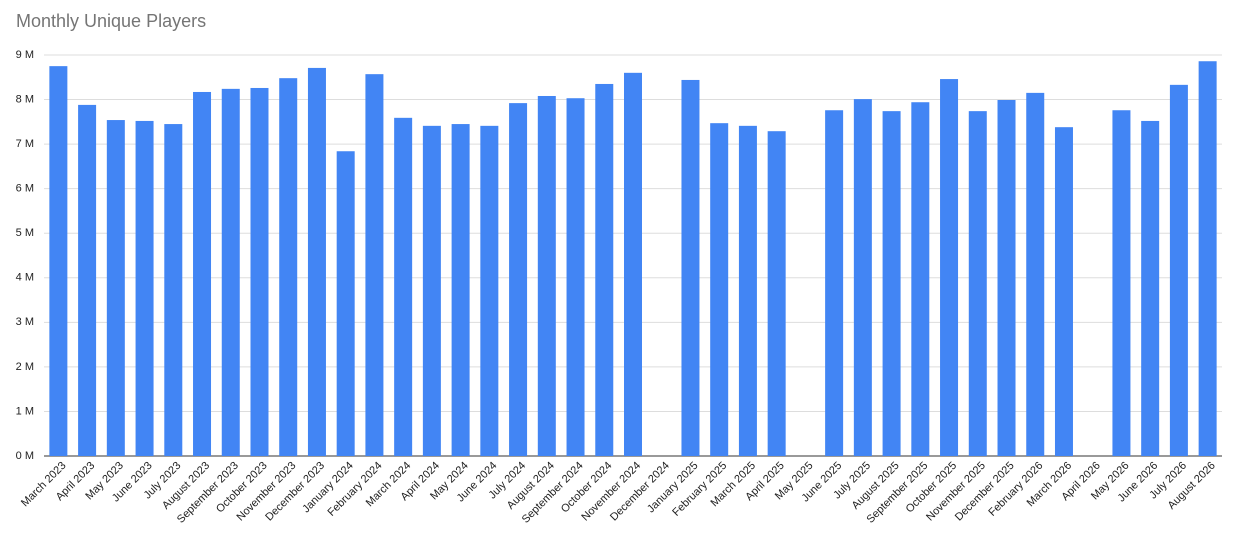  Describe the element at coordinates (25, 55) in the screenshot. I see `y-tick-label: 9 M` at that location.